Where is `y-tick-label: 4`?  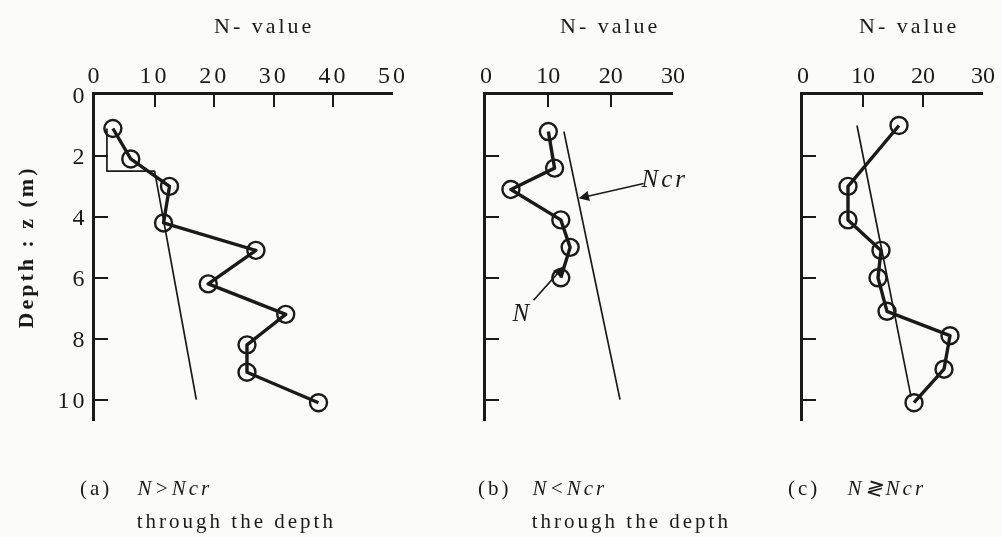
y-tick-label: 4 is located at coordinates (80, 217).